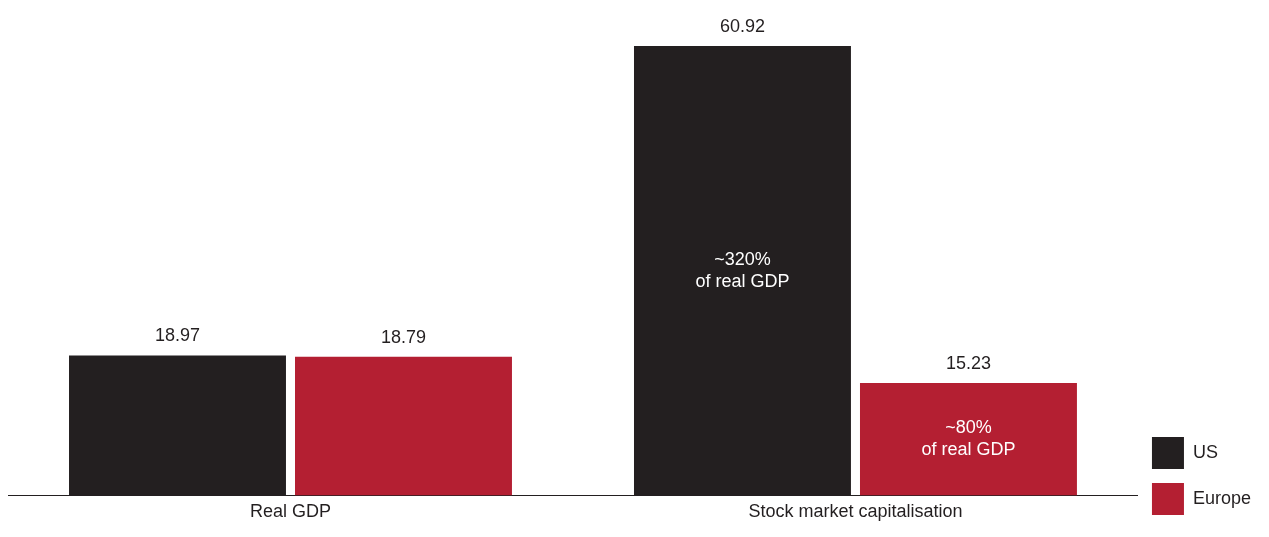  I want to click on data-label: 60.92, so click(742, 25).